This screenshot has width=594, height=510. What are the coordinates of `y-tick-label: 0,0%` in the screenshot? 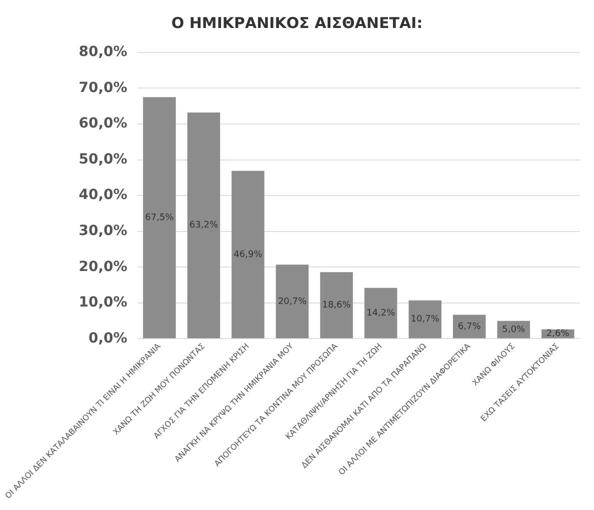 It's located at (108, 338).